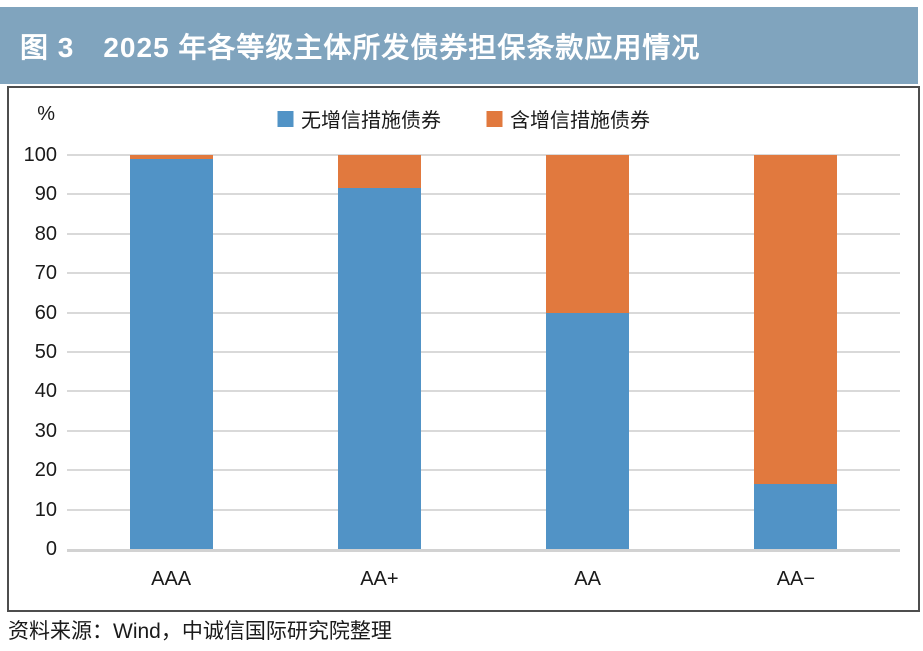 Image resolution: width=923 pixels, height=651 pixels. I want to click on y-axis-unit-label: %, so click(46, 114).